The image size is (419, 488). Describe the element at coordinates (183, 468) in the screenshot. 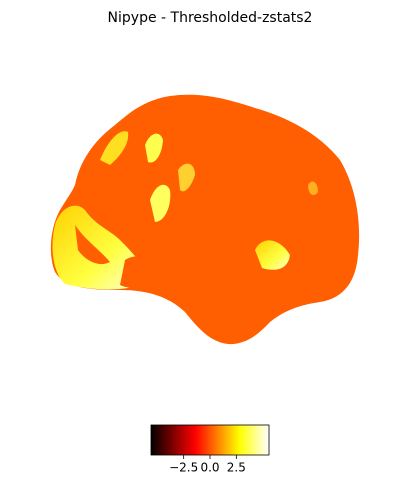

I see `colorbar-tick-label: −2.5` at that location.